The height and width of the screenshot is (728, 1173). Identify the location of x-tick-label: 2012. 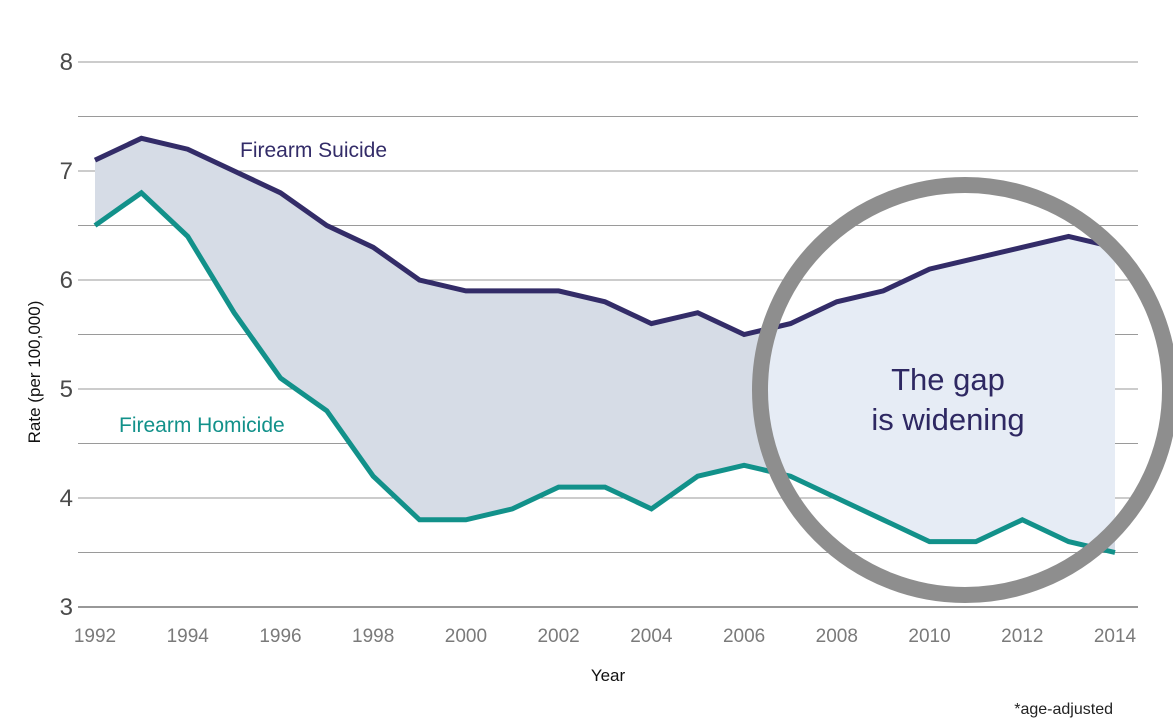
(1022, 636).